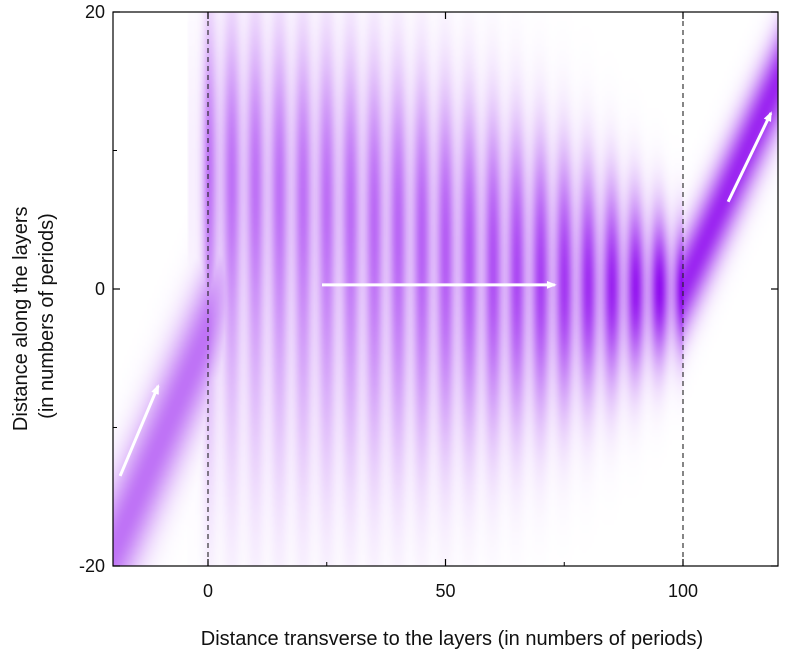  I want to click on y-axis-label-line-1: Distance along the layers, so click(21, 318).